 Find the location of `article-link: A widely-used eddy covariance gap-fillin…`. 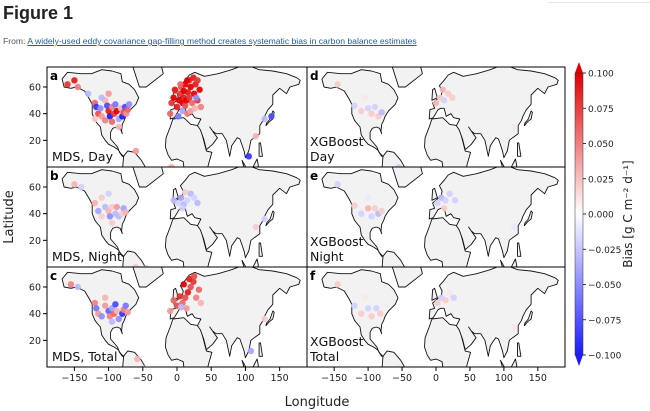

article-link: A widely-used eddy covariance gap-fillin… is located at coordinates (222, 41).